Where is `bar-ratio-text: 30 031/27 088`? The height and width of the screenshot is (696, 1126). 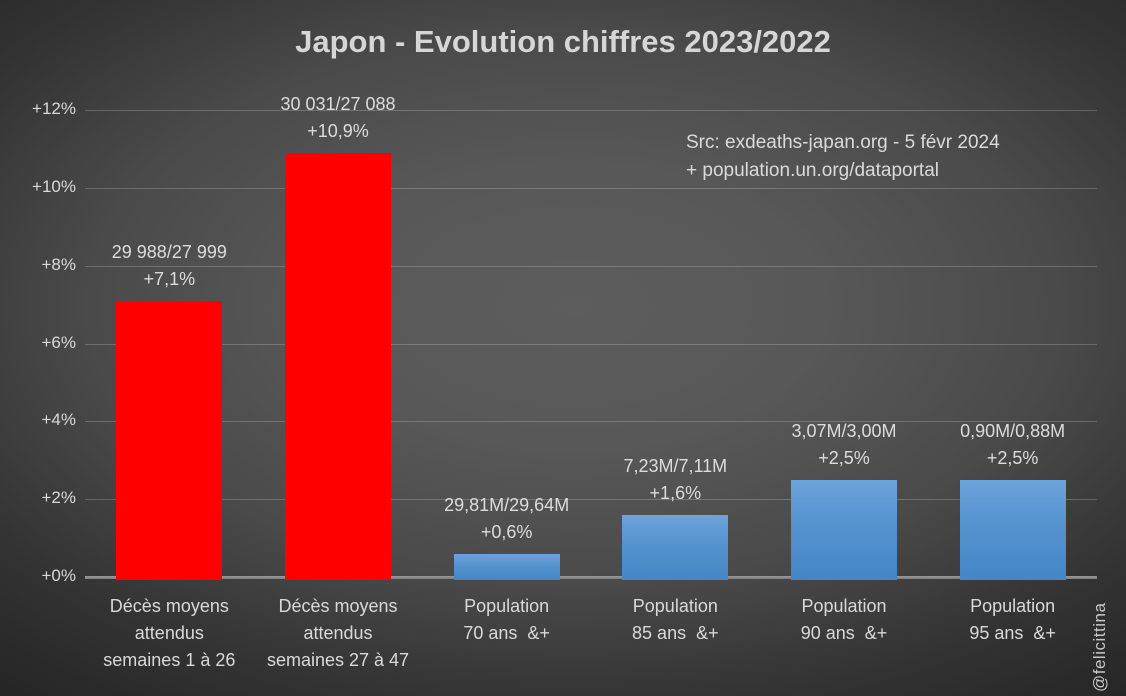 bar-ratio-text: 30 031/27 088 is located at coordinates (338, 103).